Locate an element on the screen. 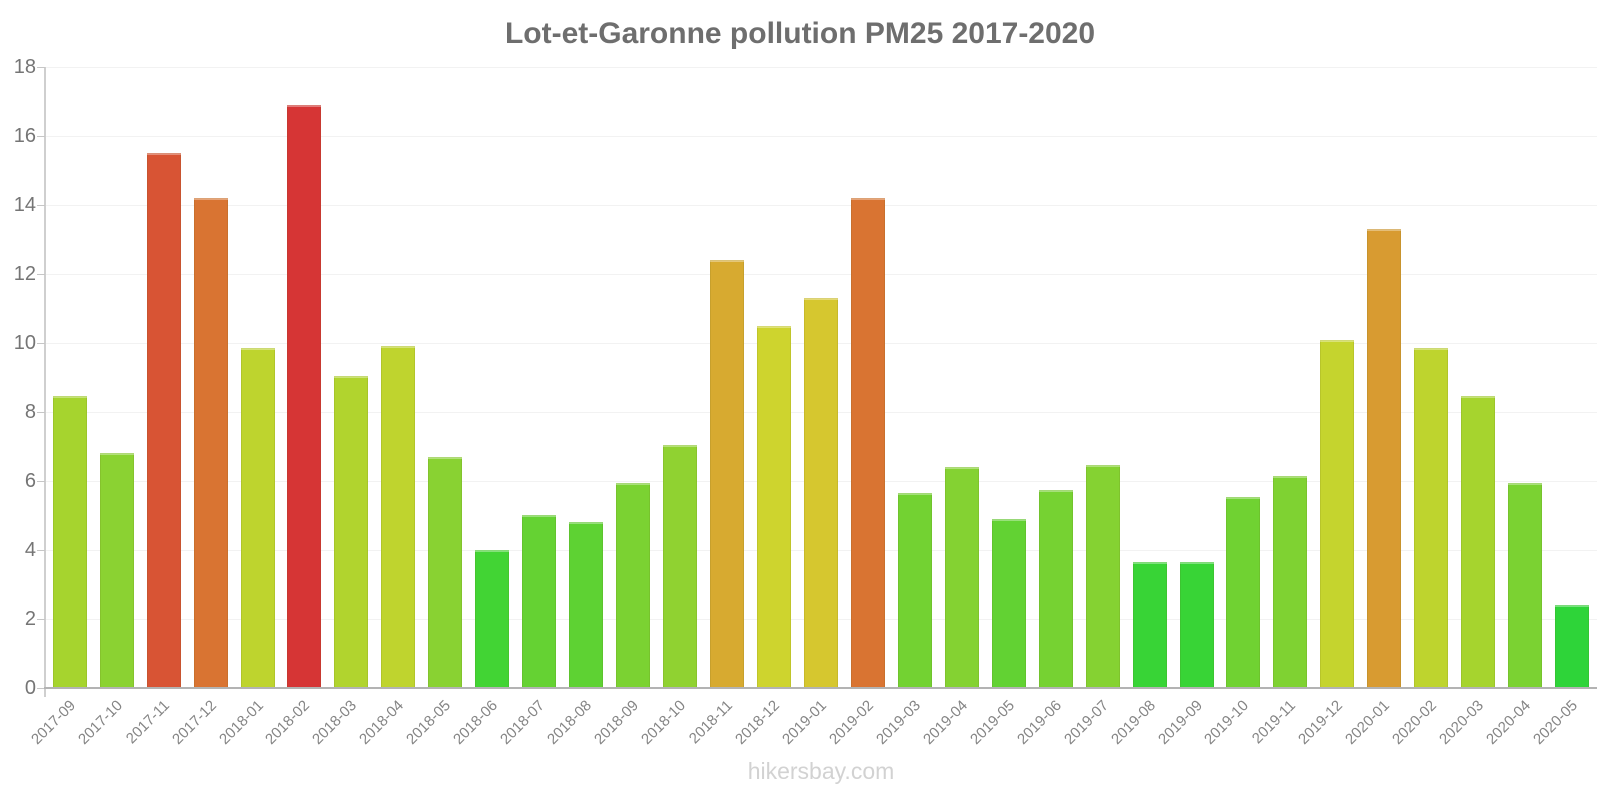 Image resolution: width=1600 pixels, height=800 pixels. y-tick-label-2: 2 is located at coordinates (30, 619).